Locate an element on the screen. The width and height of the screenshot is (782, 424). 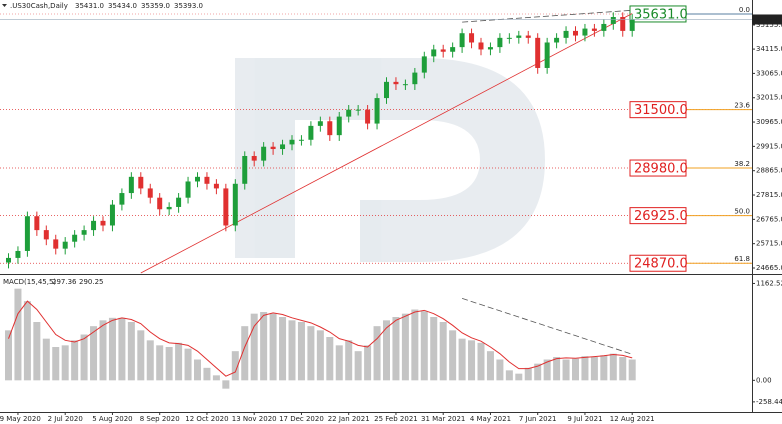
x-tick-label: 2 Jul 2020 is located at coordinates (65, 419).